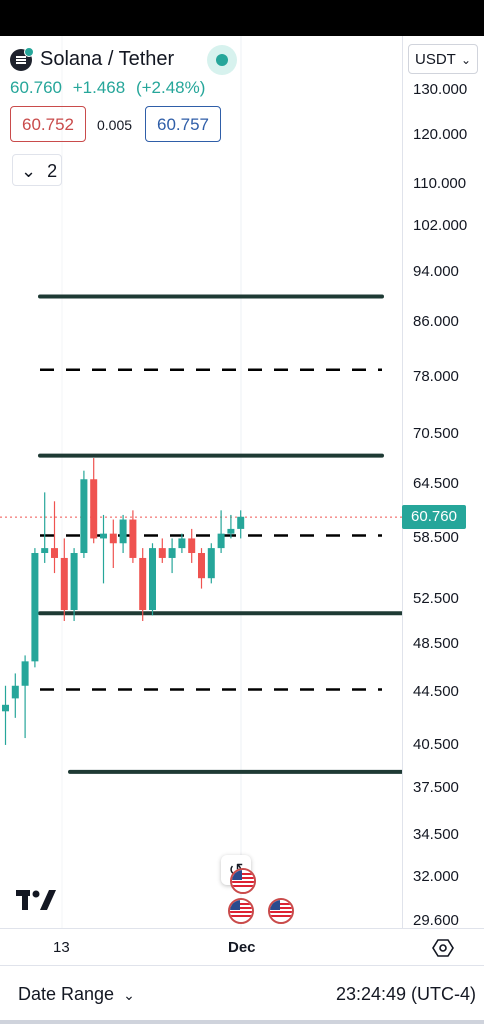 The image size is (484, 1024). Describe the element at coordinates (434, 517) in the screenshot. I see `current-price-label: 60.760` at that location.